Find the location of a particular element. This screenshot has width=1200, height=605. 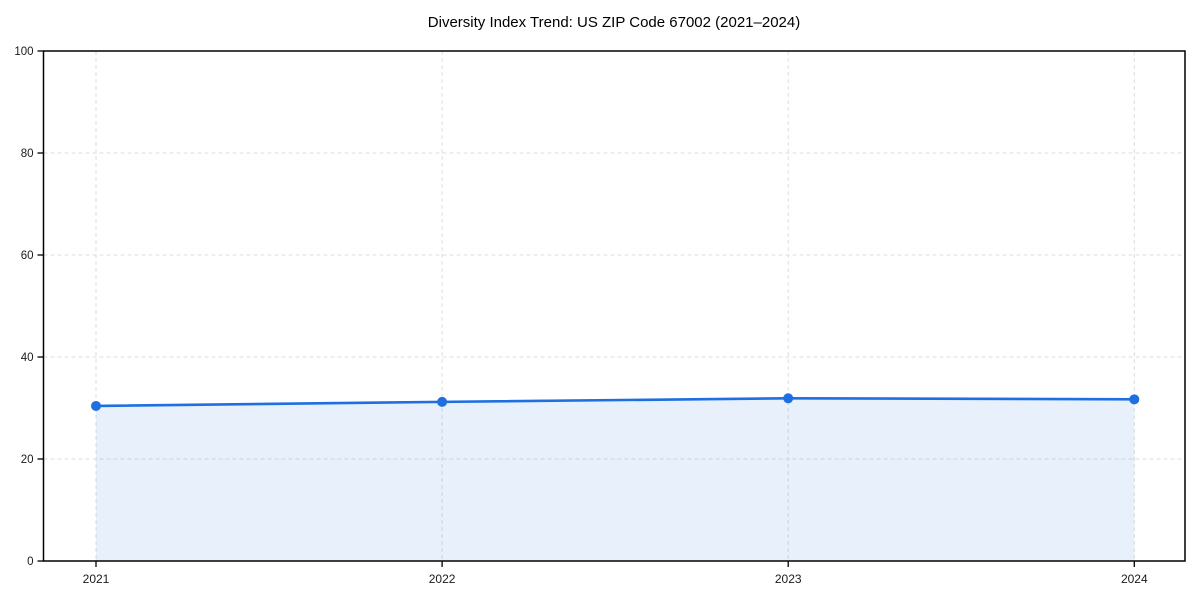

y-tick-label: 80 is located at coordinates (27, 154).